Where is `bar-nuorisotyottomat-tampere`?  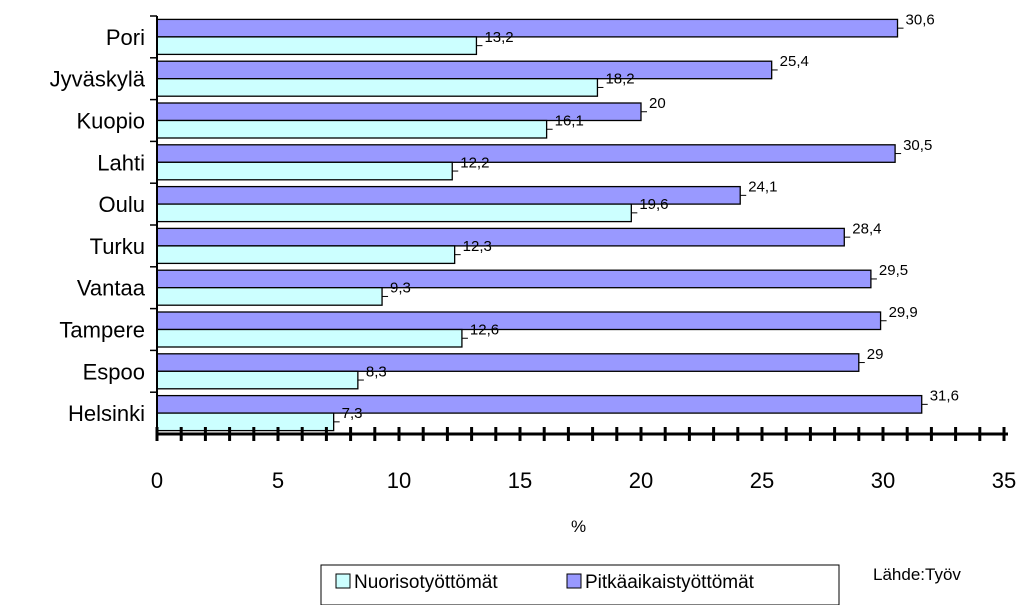 bar-nuorisotyottomat-tampere is located at coordinates (309, 338).